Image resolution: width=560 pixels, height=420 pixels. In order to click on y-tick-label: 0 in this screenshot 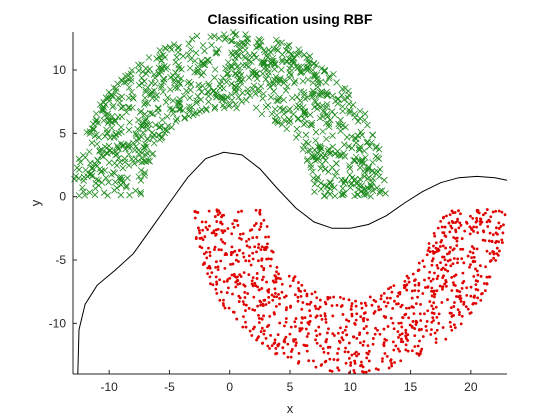, I will do `click(62, 197)`.